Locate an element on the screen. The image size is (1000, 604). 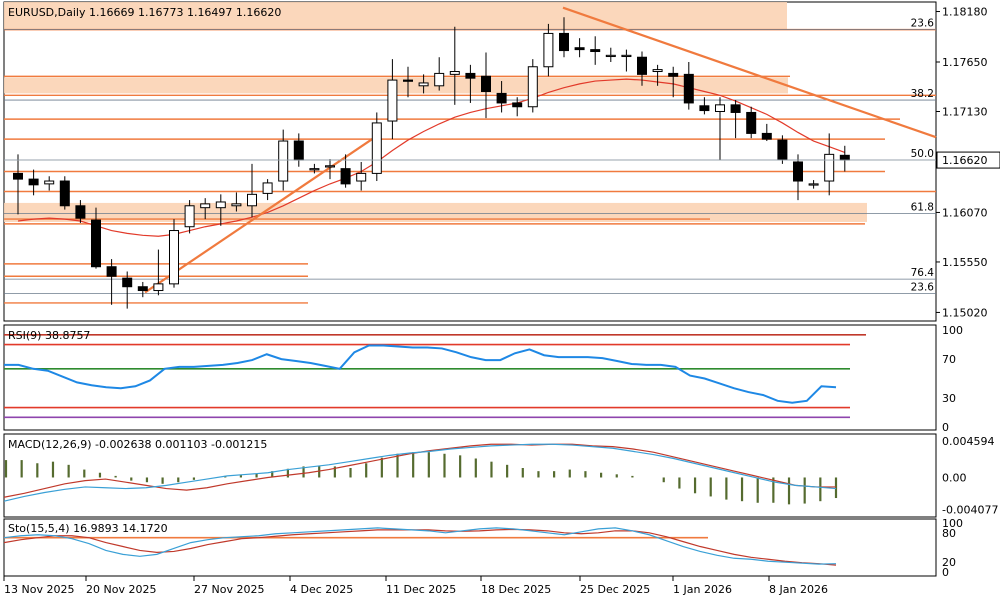
price-tick-label: 1.17130 is located at coordinates (965, 112).